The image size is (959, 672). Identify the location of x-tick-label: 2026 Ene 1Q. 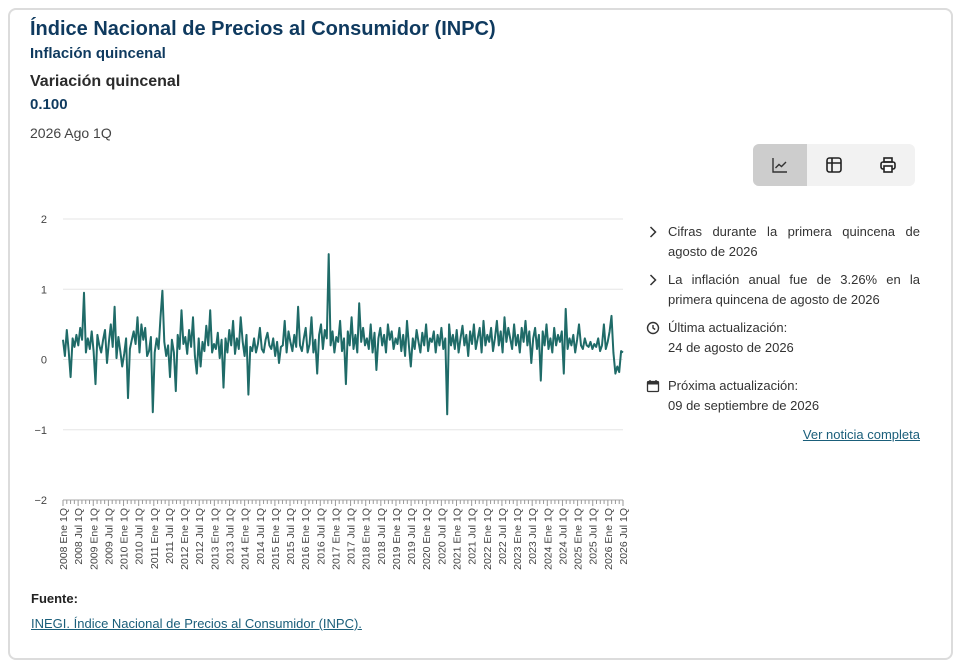
(609, 539).